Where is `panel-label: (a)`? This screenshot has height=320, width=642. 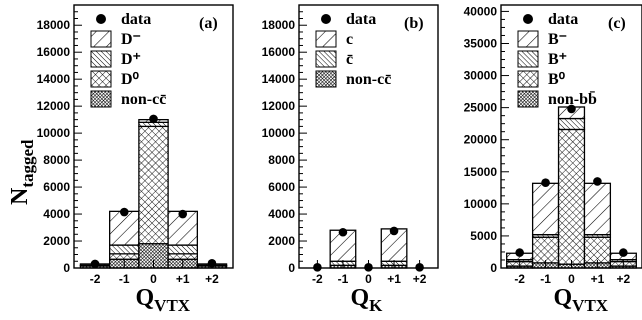 panel-label: (a) is located at coordinates (208, 23).